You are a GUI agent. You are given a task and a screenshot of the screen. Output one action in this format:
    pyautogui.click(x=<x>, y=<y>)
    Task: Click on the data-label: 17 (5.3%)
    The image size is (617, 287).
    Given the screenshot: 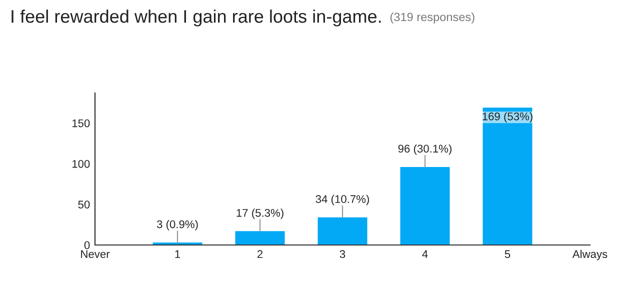 What is the action you would take?
    pyautogui.click(x=260, y=214)
    